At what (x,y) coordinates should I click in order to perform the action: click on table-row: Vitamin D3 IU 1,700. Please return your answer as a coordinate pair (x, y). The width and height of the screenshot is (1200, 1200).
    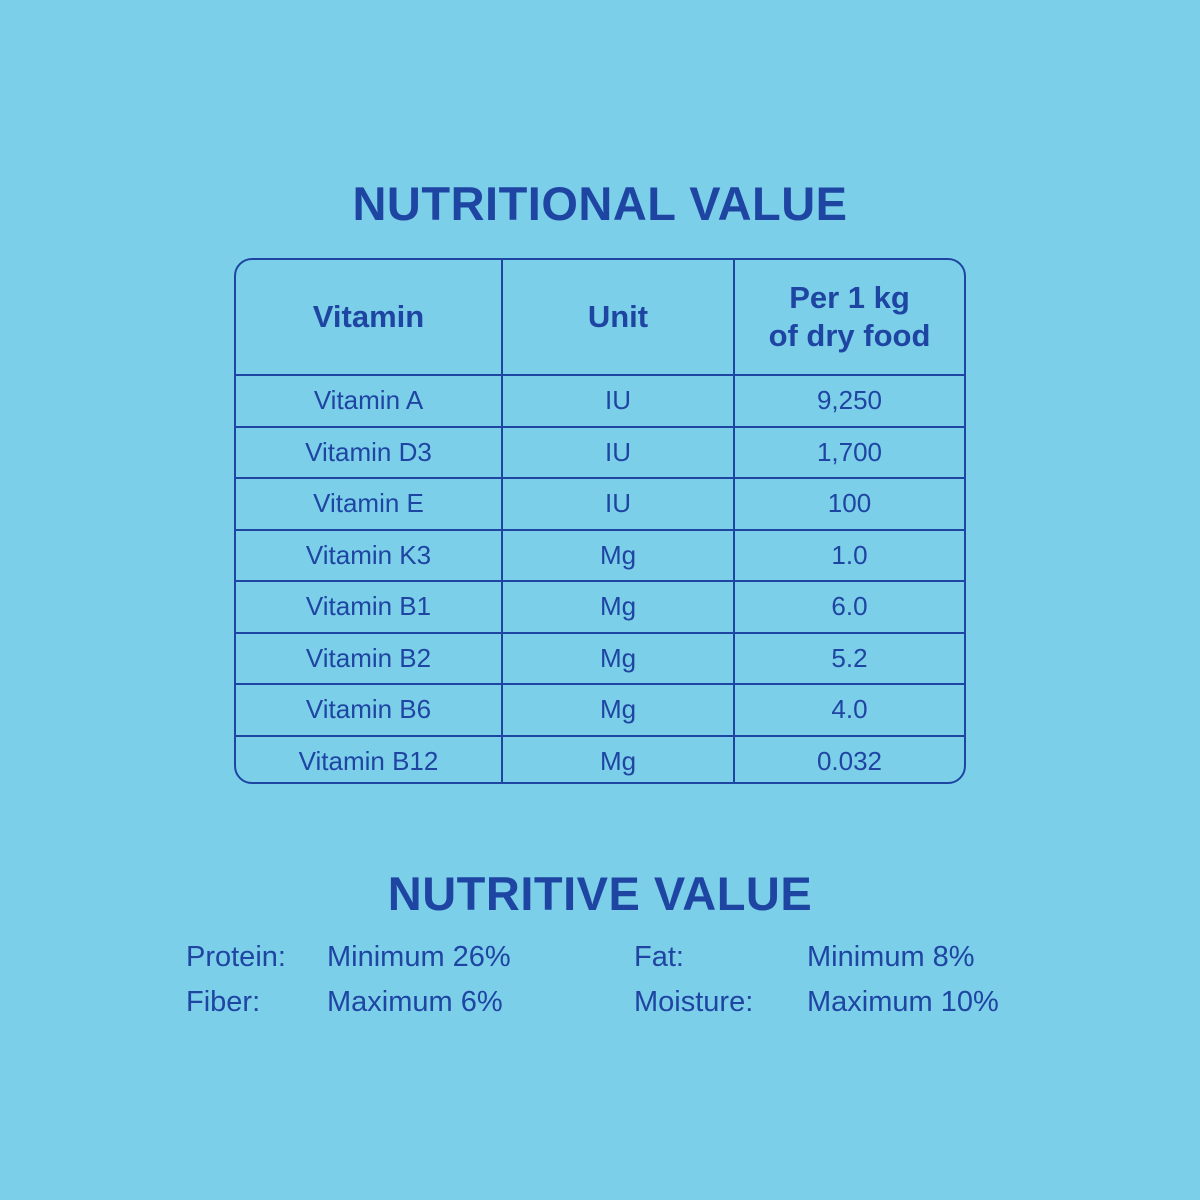
    Looking at the image, I should click on (600, 452).